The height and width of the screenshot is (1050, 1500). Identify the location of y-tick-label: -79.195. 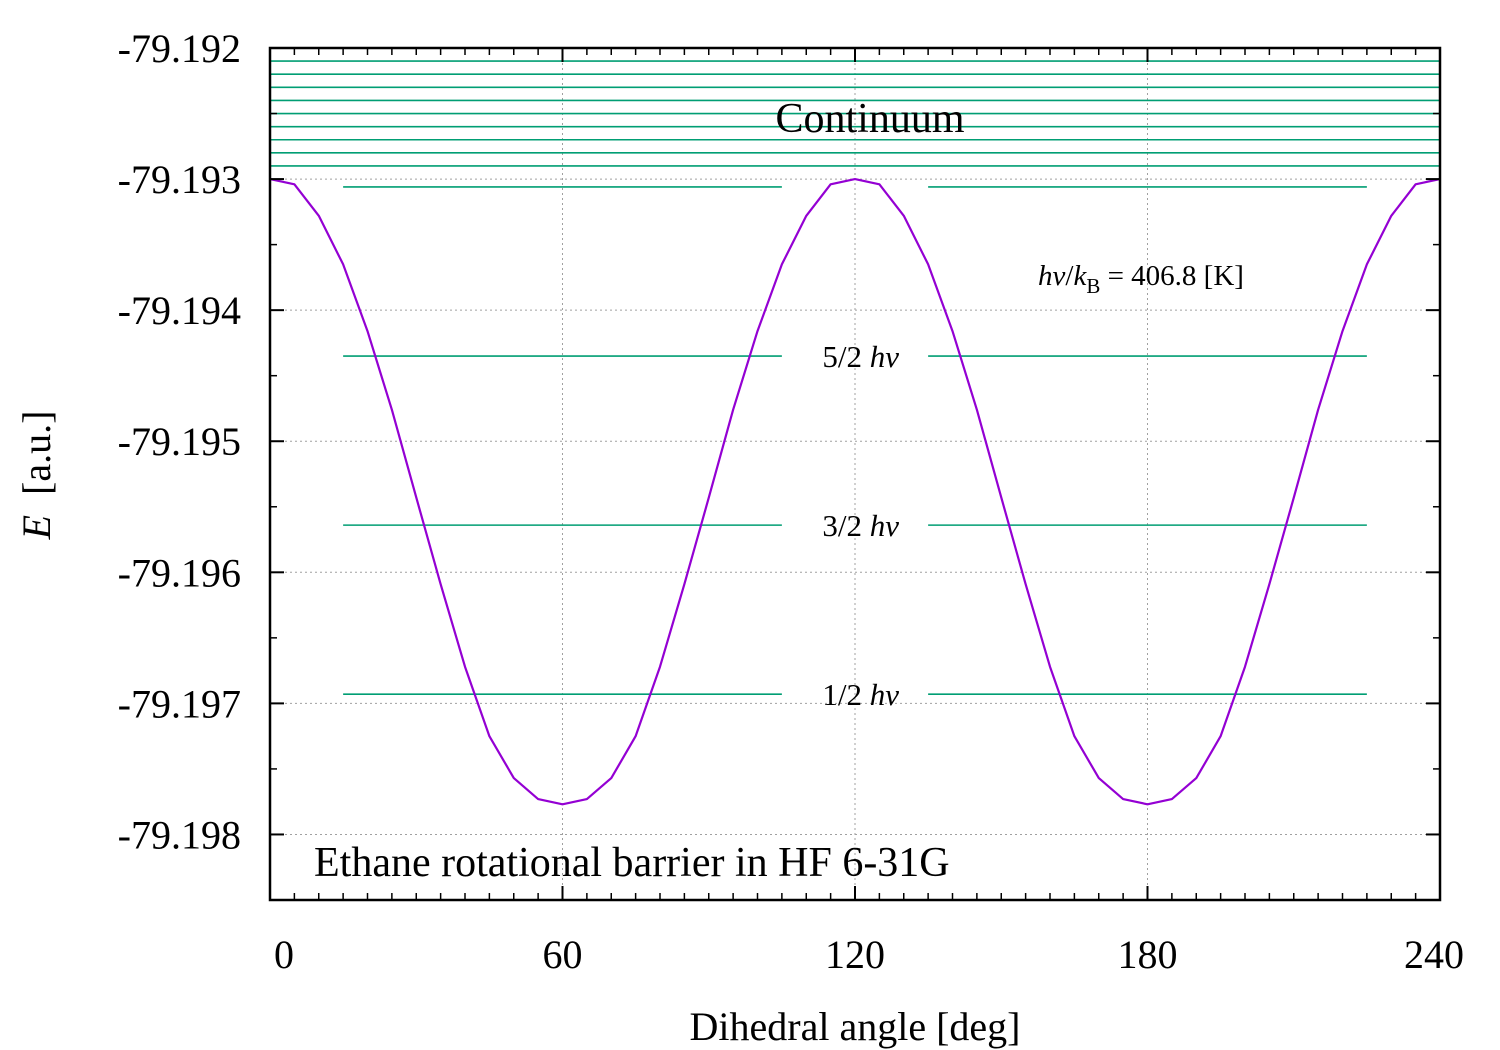
(179, 441).